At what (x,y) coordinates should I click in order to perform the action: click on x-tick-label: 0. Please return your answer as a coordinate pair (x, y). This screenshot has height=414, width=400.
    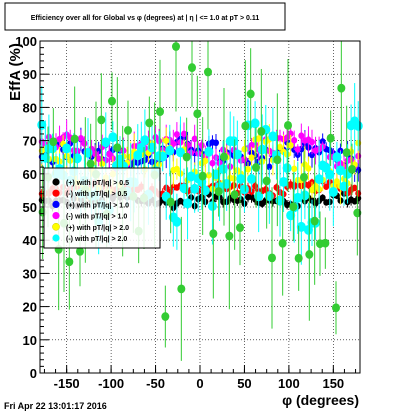
    Looking at the image, I should click on (199, 383).